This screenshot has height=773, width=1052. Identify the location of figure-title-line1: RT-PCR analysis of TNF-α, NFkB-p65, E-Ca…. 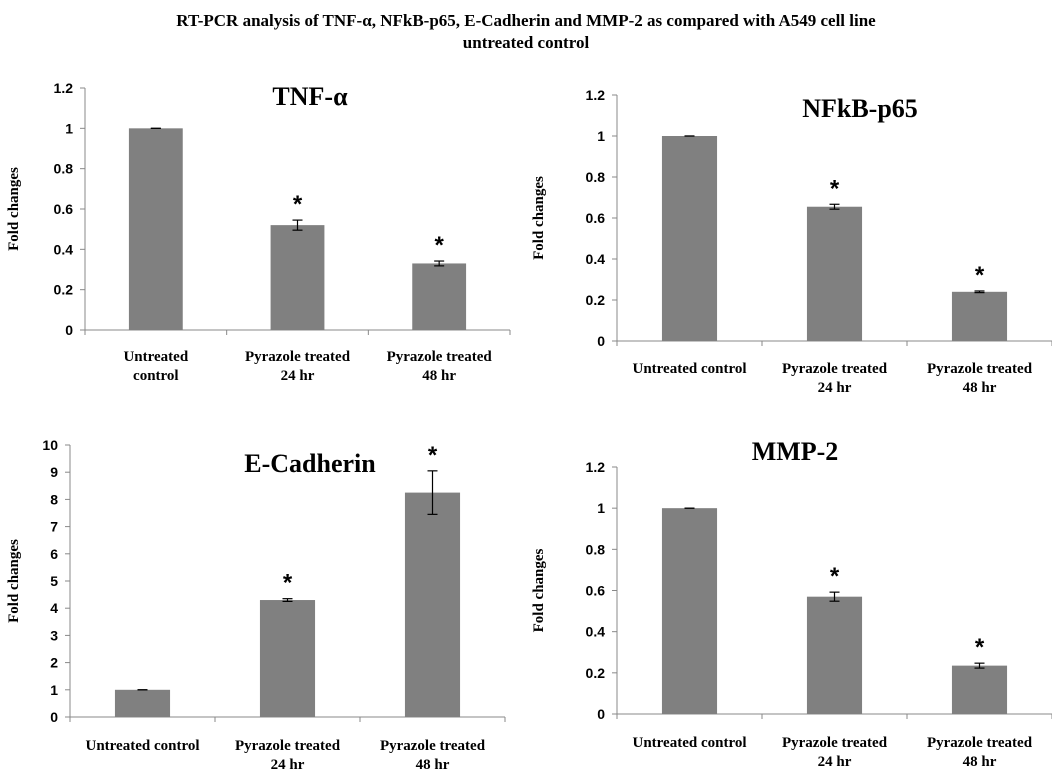
(526, 20).